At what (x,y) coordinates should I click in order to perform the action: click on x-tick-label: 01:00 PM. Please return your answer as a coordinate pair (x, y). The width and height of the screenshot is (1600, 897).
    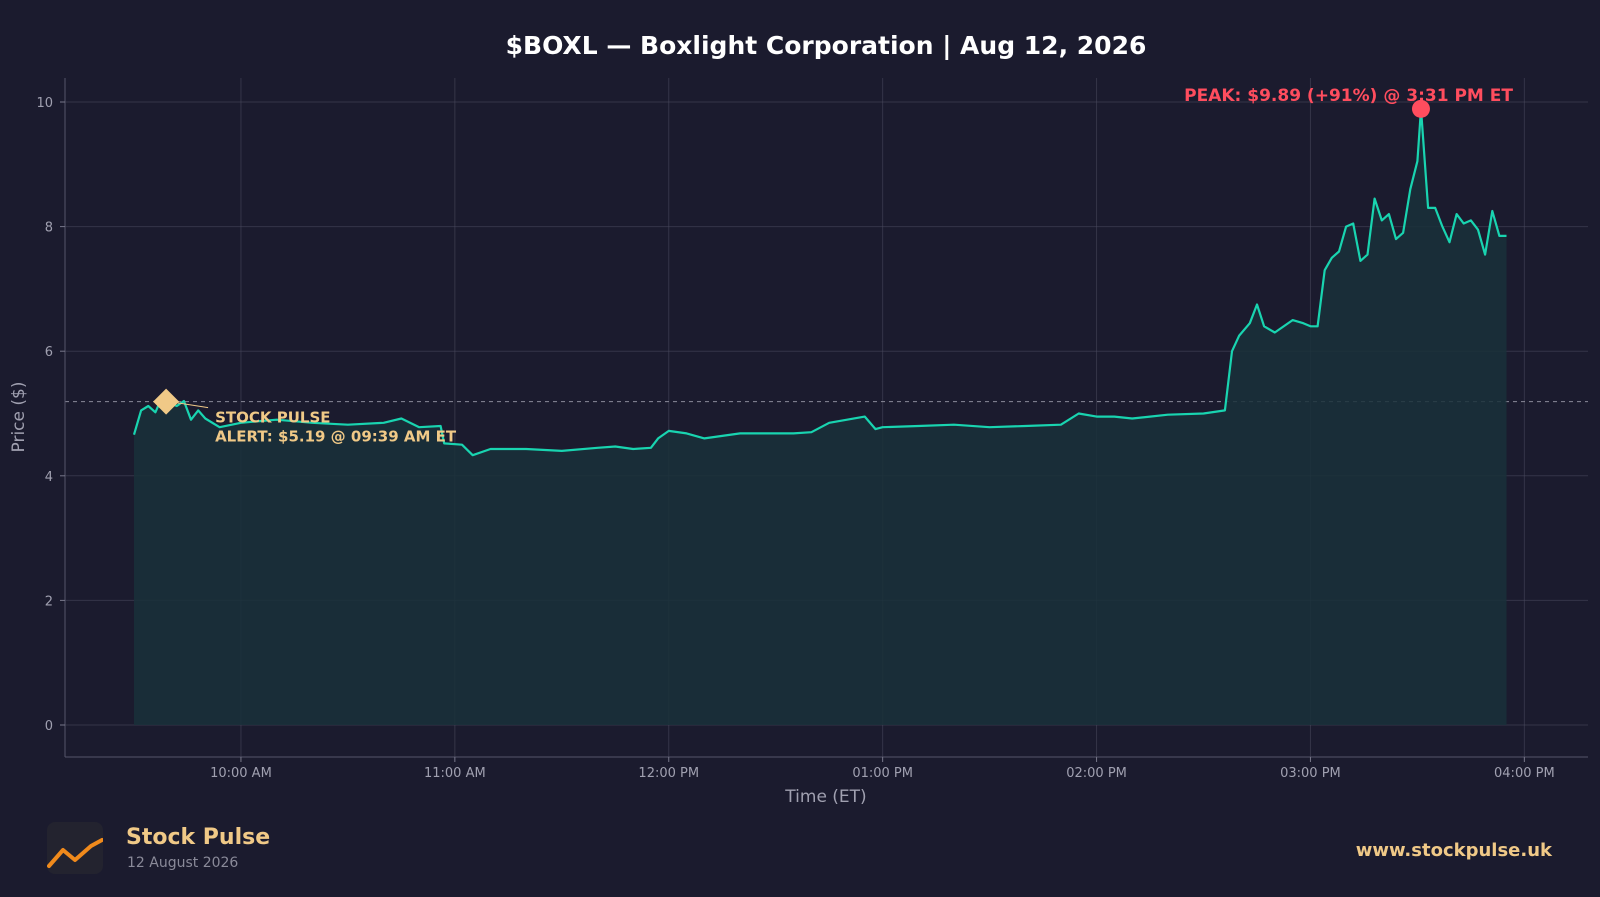
    Looking at the image, I should click on (882, 773).